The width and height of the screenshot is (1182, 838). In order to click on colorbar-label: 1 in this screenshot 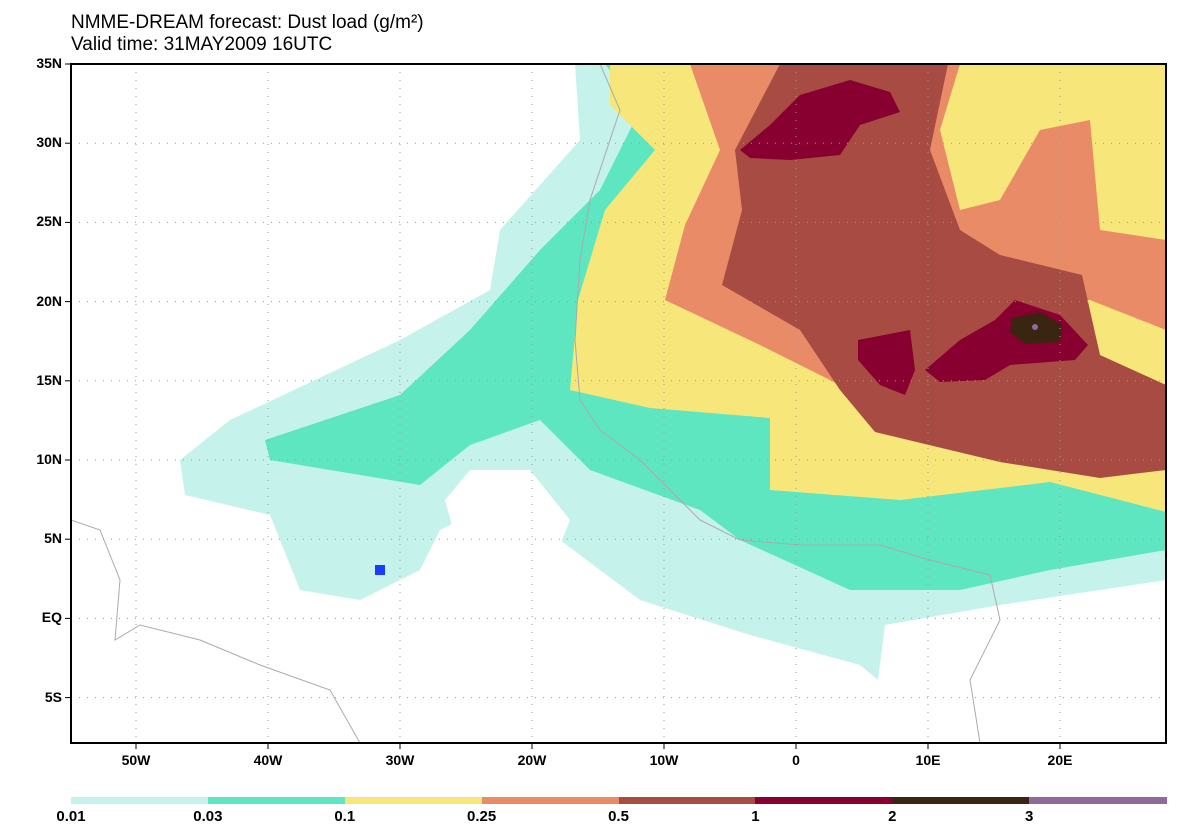, I will do `click(755, 816)`.